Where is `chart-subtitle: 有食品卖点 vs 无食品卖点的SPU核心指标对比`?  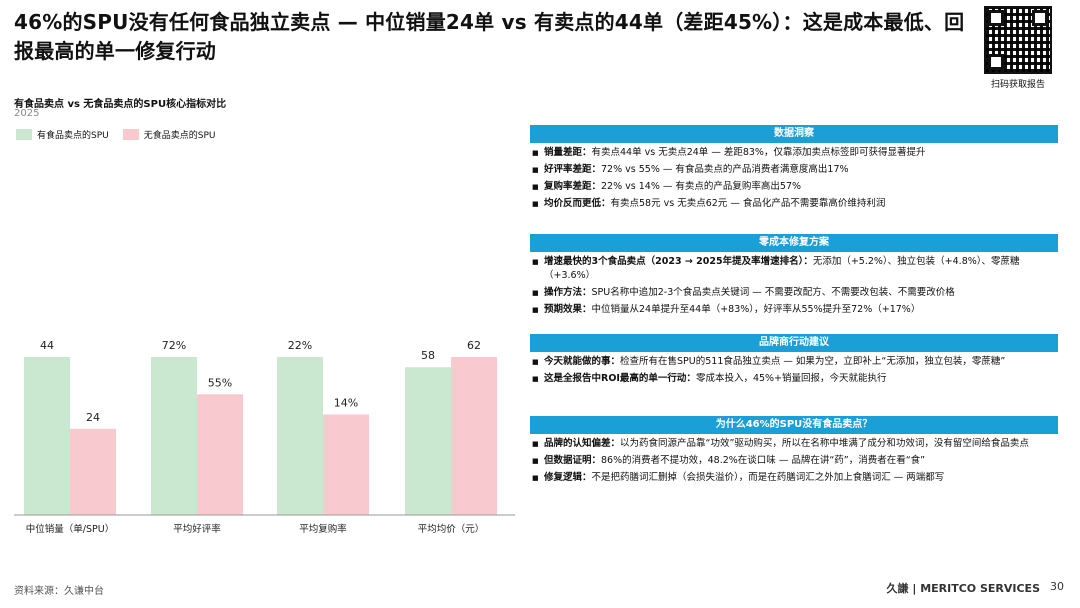
chart-subtitle: 有食品卖点 vs 无食品卖点的SPU核心指标对比 is located at coordinates (120, 104).